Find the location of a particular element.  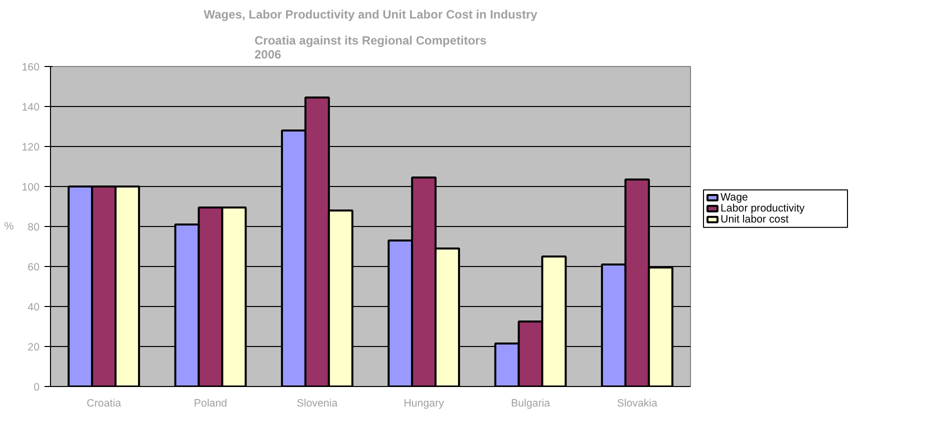

x-tick-label: Bulgaria is located at coordinates (530, 404).